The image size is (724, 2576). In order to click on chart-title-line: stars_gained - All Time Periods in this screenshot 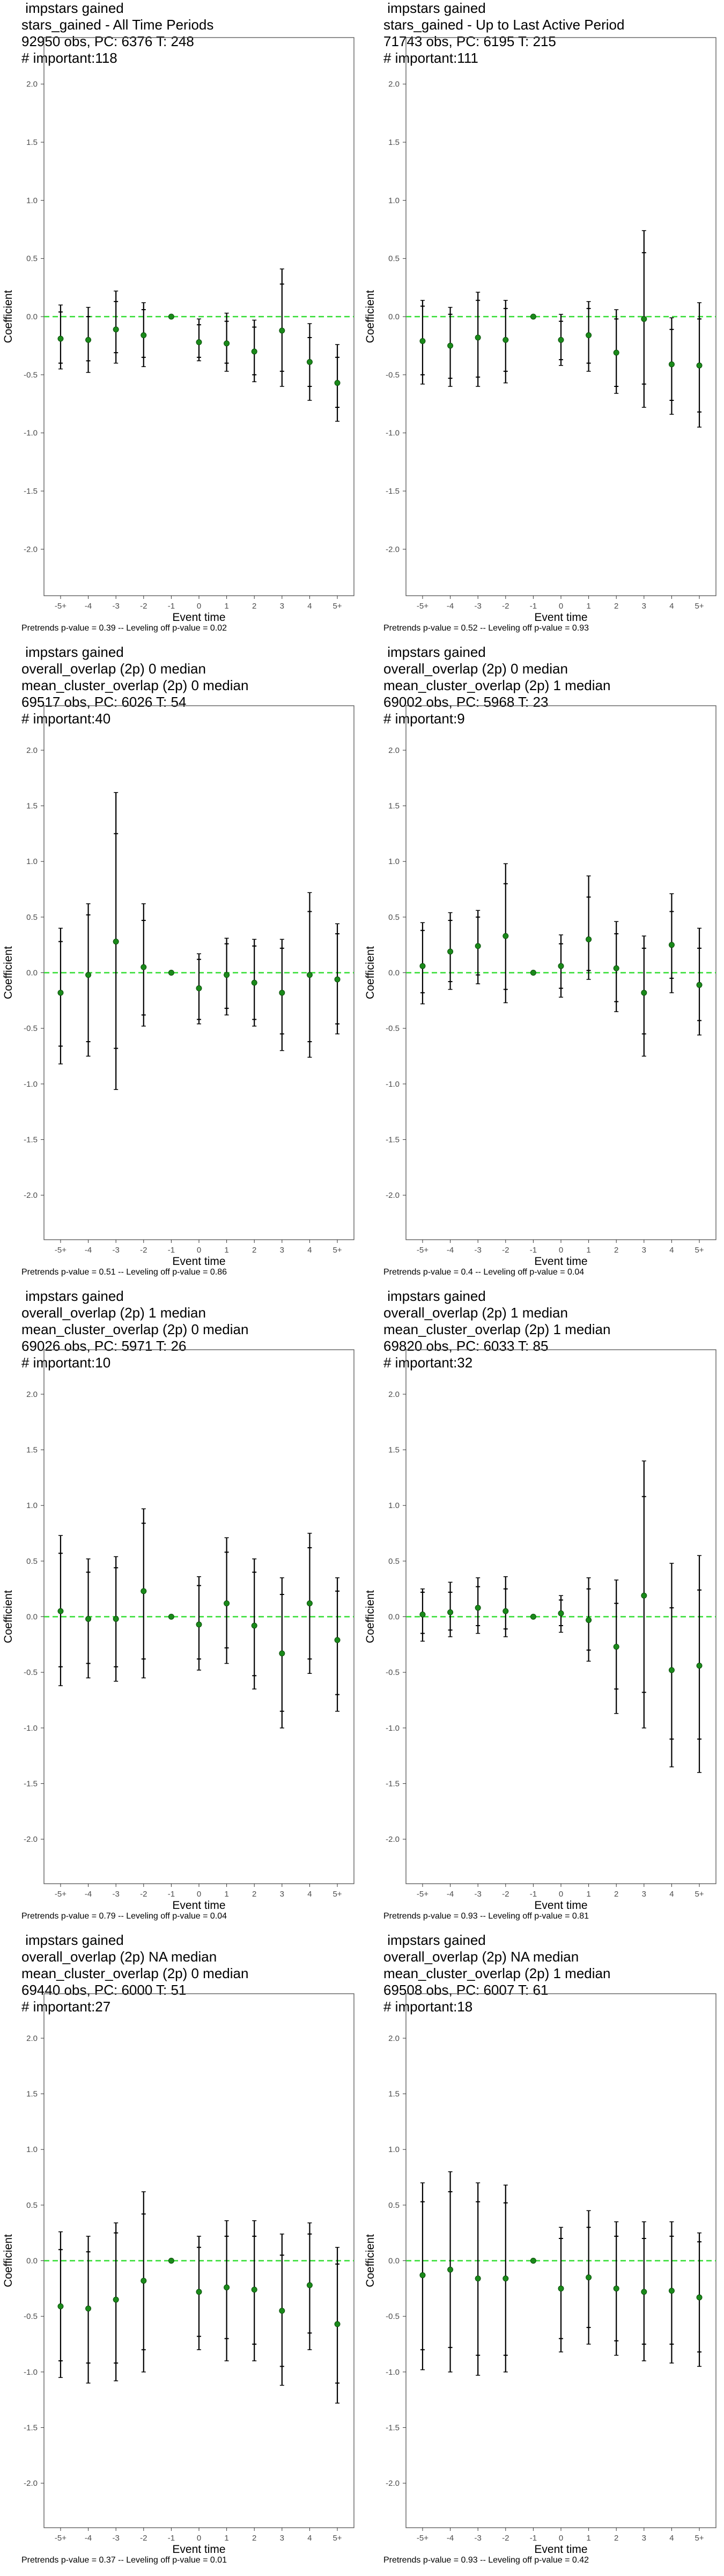, I will do `click(117, 25)`.